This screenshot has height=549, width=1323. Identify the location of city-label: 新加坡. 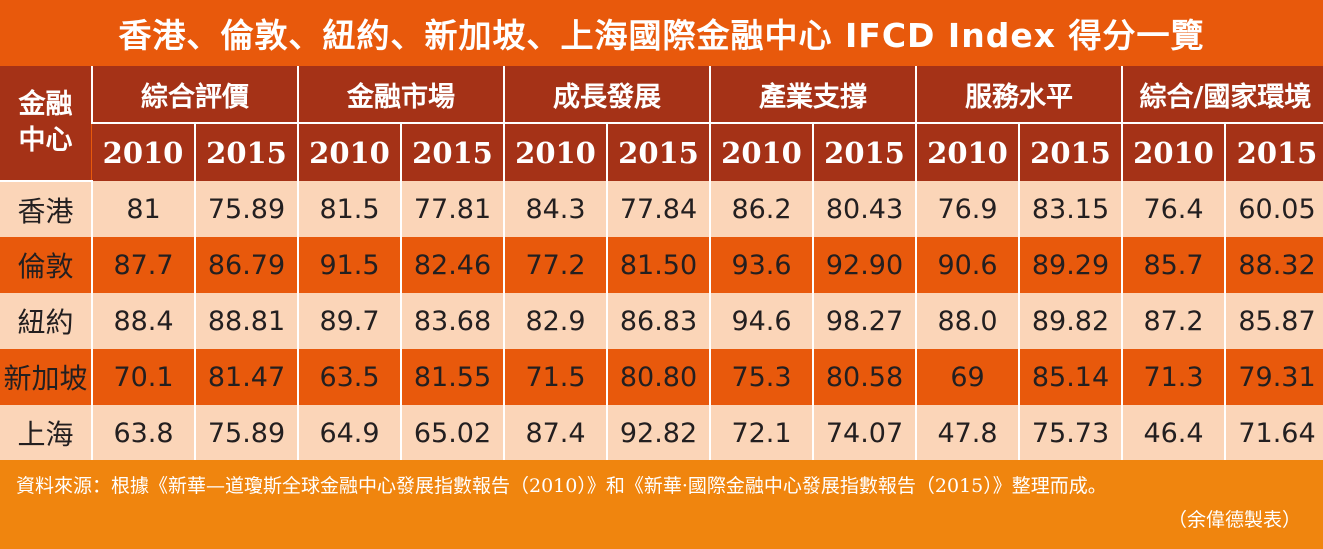
(46, 377).